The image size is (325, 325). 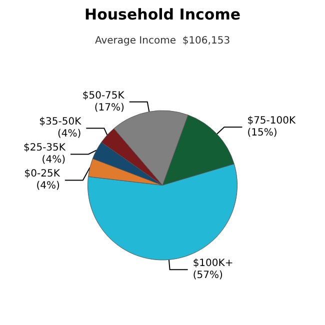 What do you see at coordinates (207, 276) in the screenshot?
I see `data-label: (57%)` at bounding box center [207, 276].